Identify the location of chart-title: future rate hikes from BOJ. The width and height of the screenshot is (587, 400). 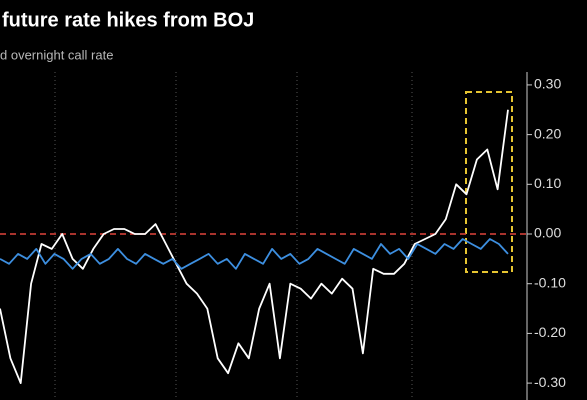
(128, 20).